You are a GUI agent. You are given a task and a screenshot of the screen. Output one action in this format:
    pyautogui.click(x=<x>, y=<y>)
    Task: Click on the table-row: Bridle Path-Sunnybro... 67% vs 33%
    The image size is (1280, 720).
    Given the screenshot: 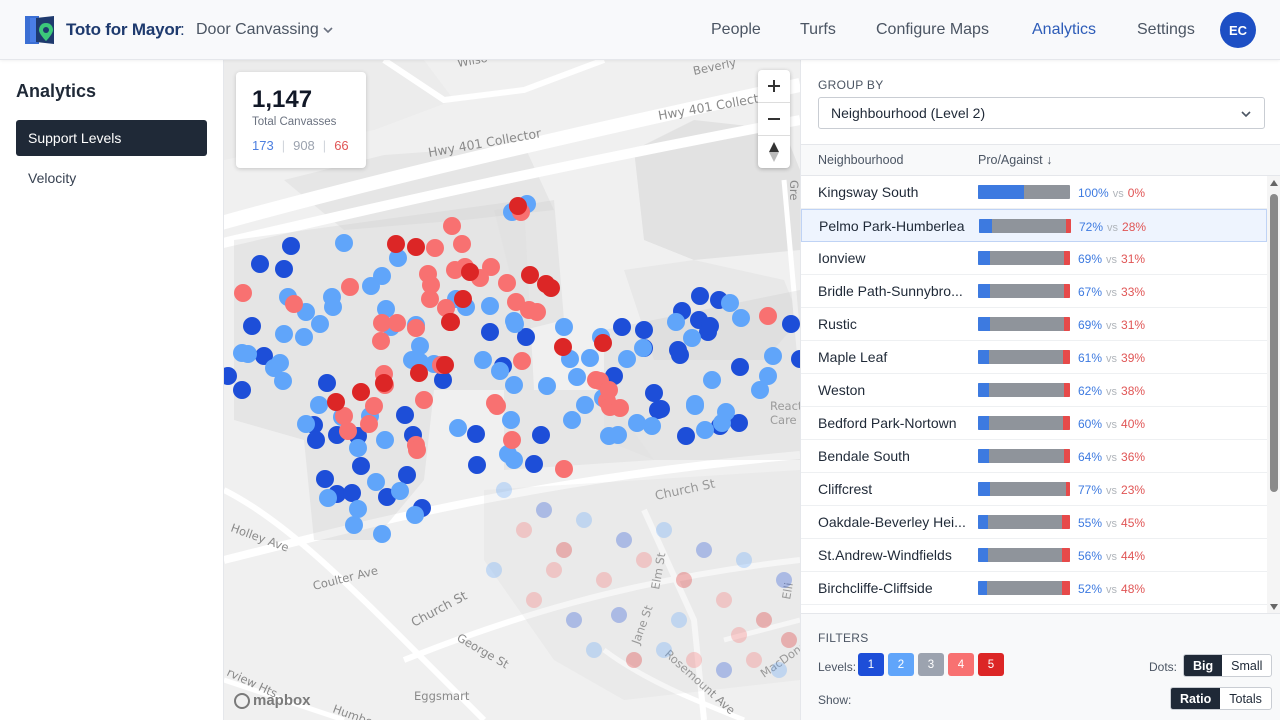 What is the action you would take?
    pyautogui.click(x=1034, y=291)
    